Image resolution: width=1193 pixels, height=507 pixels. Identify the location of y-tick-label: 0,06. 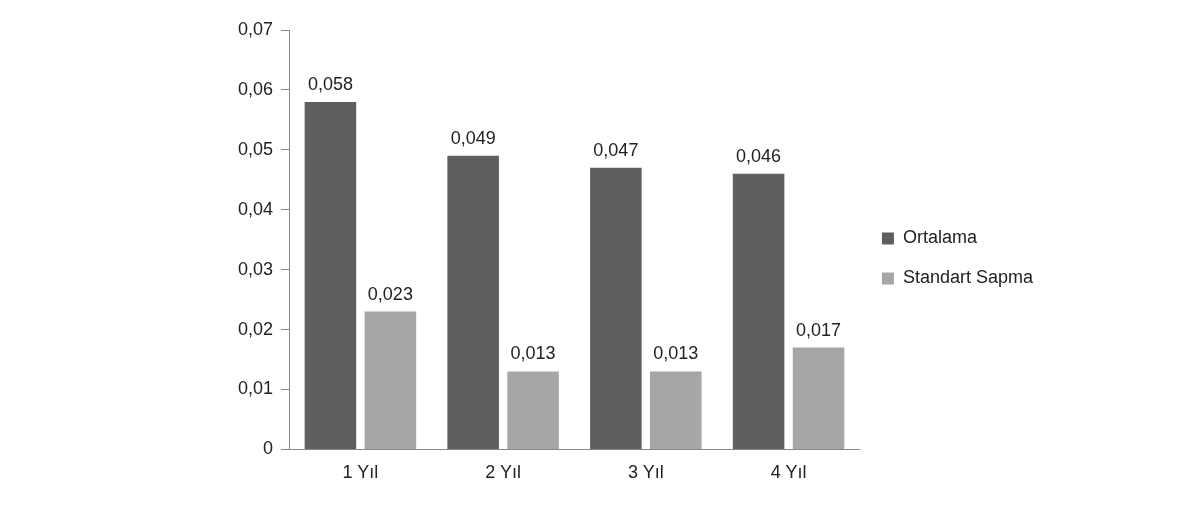
(255, 88).